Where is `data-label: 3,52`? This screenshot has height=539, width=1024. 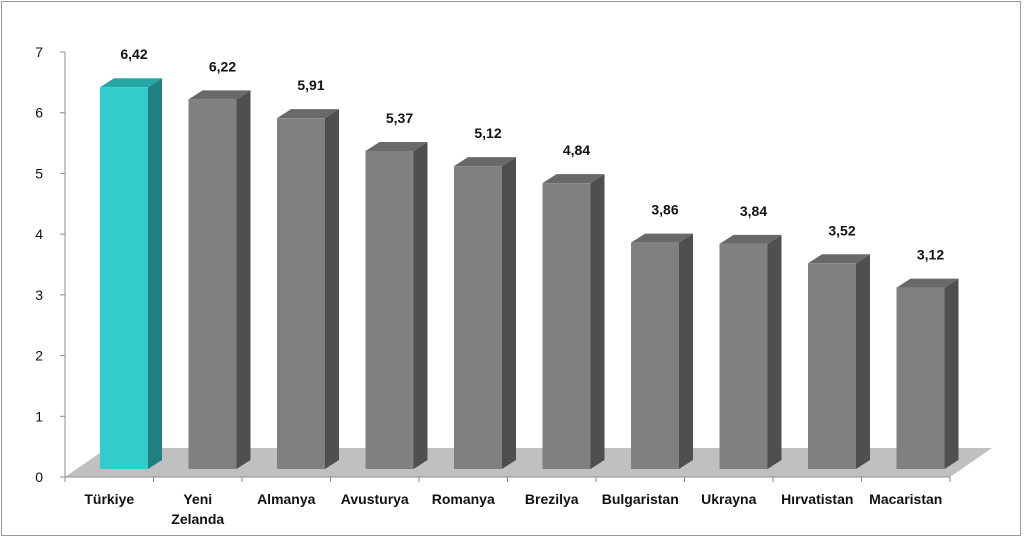 data-label: 3,52 is located at coordinates (841, 230).